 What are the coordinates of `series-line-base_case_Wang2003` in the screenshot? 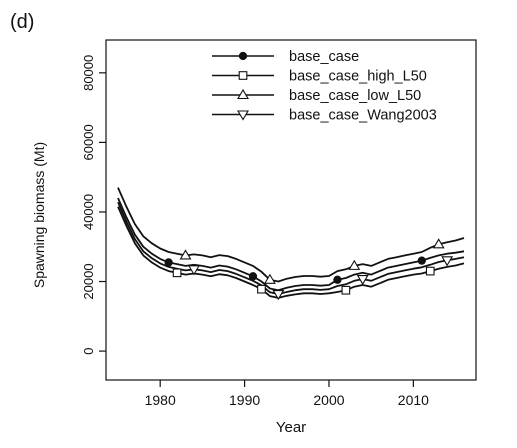 It's located at (291, 248).